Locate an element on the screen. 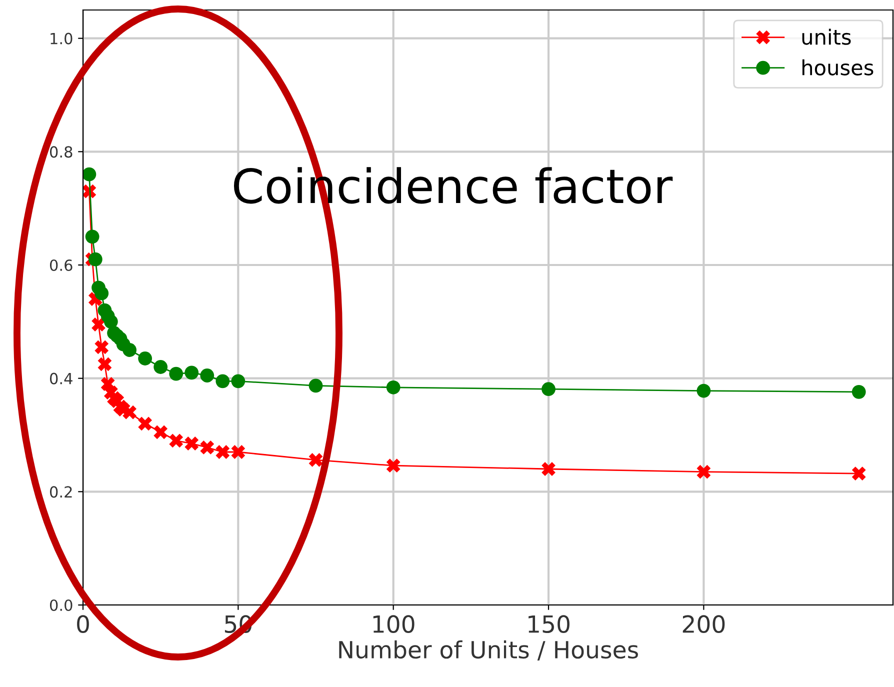 The width and height of the screenshot is (894, 687). legend-label: units is located at coordinates (826, 36).